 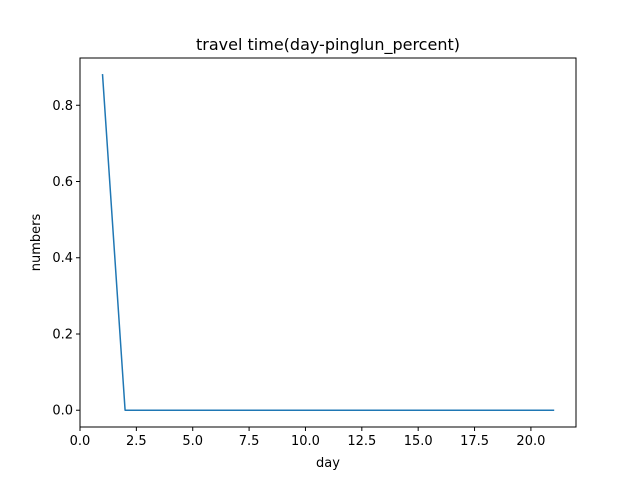 What do you see at coordinates (62, 106) in the screenshot?
I see `y-tick-label: 0.8` at bounding box center [62, 106].